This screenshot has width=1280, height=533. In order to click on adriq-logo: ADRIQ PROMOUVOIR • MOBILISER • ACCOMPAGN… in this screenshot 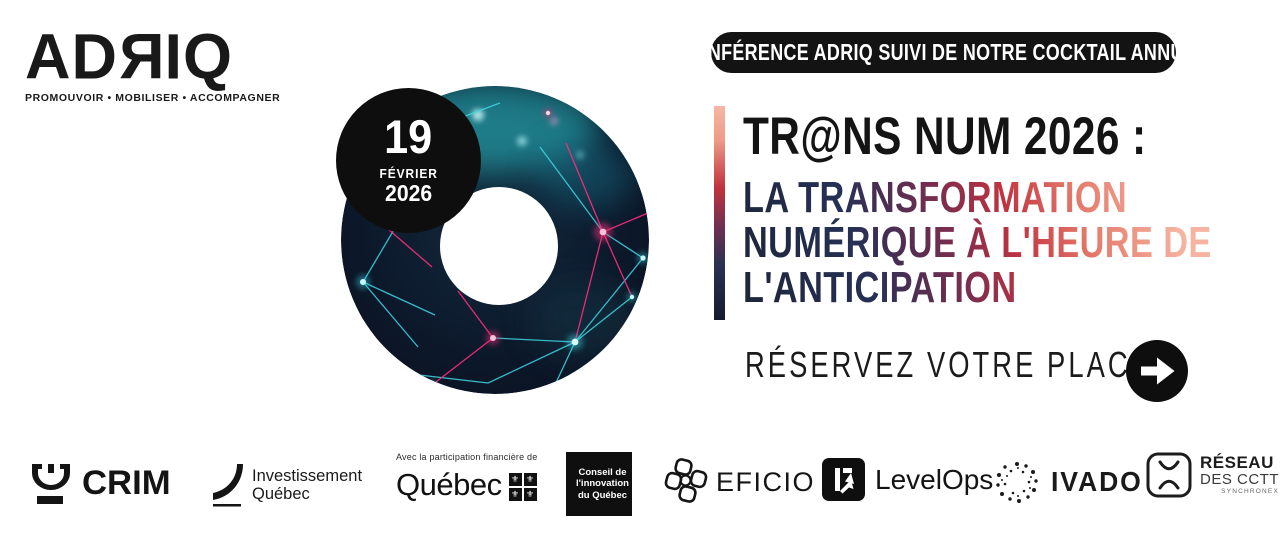, I will do `click(153, 62)`.